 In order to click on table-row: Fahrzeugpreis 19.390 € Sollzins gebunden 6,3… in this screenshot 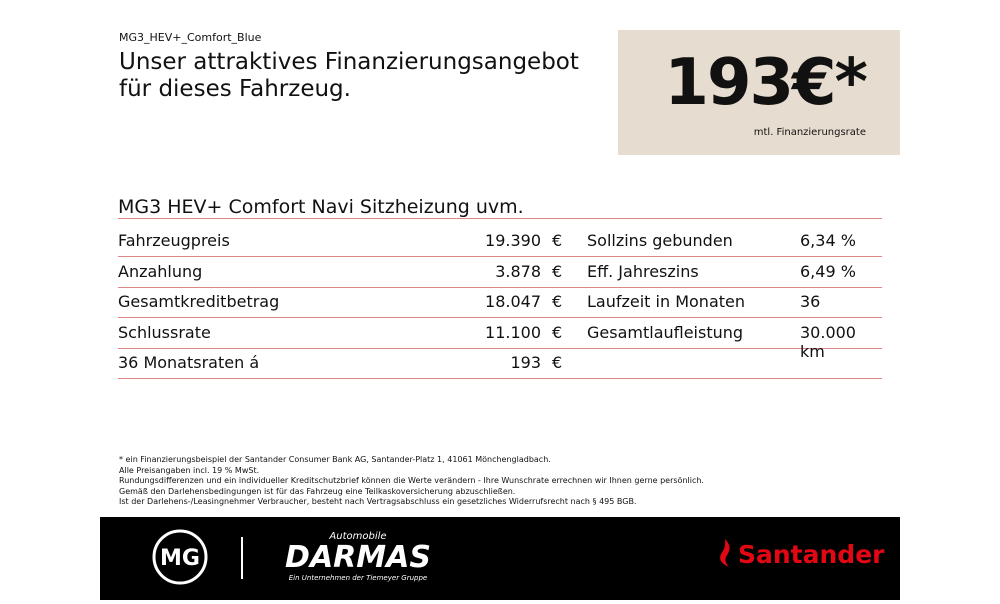, I will do `click(500, 241)`.